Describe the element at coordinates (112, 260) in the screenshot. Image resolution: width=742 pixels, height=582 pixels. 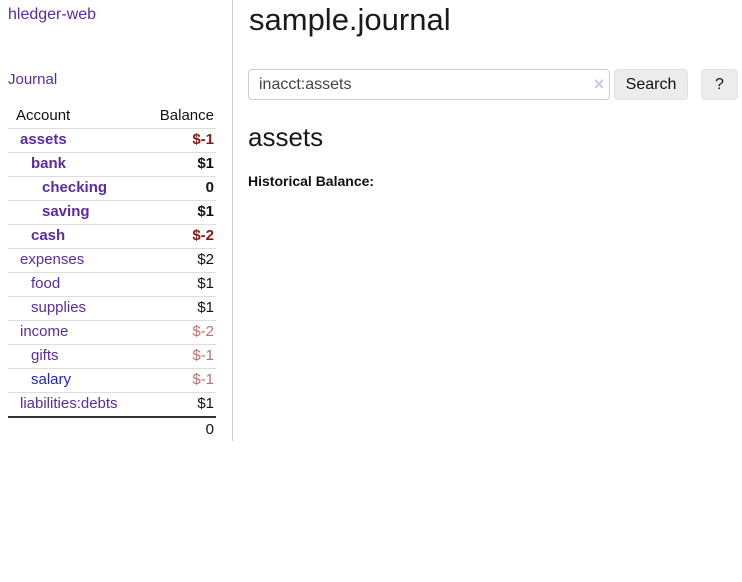
I see `account-row: expenses $2` at that location.